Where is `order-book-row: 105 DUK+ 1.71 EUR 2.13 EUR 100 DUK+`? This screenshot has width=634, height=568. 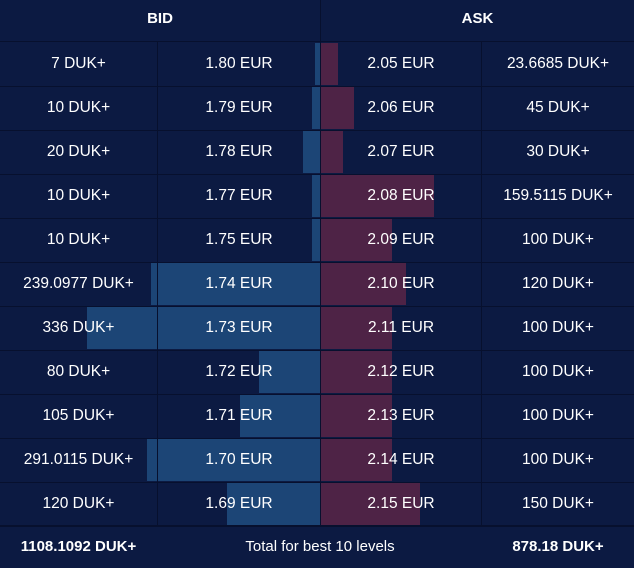 order-book-row: 105 DUK+ 1.71 EUR 2.13 EUR 100 DUK+ is located at coordinates (317, 416).